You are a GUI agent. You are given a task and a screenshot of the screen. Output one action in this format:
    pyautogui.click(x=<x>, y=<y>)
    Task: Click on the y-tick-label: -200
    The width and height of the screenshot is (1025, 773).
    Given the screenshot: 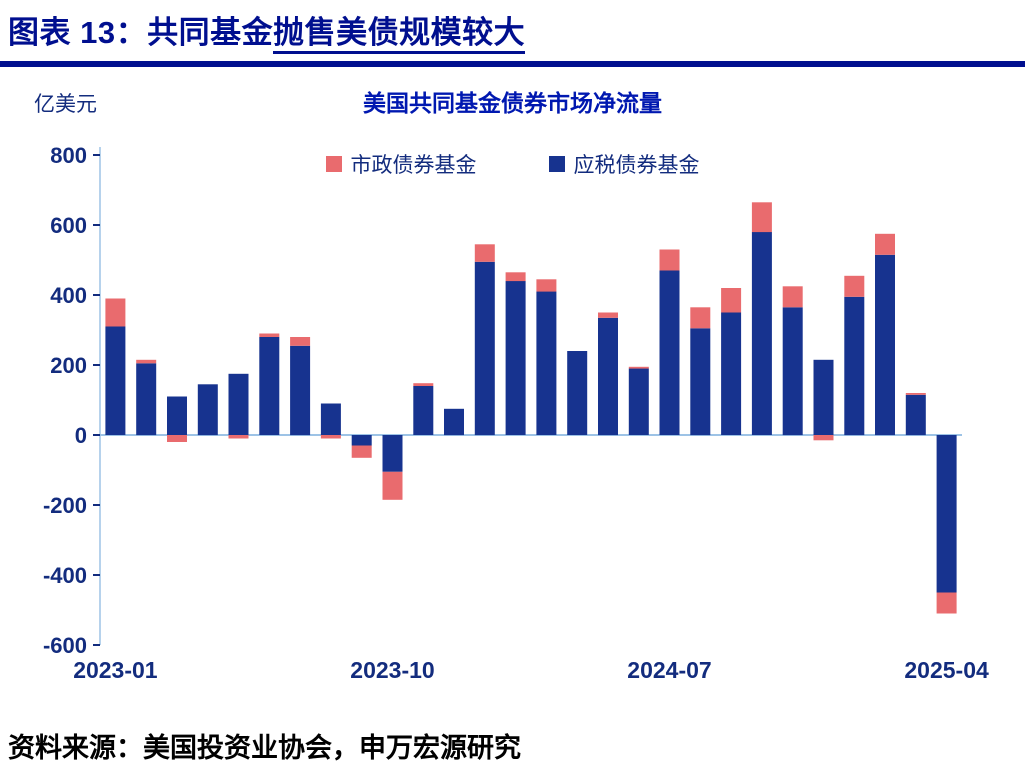 What is the action you would take?
    pyautogui.click(x=65, y=505)
    